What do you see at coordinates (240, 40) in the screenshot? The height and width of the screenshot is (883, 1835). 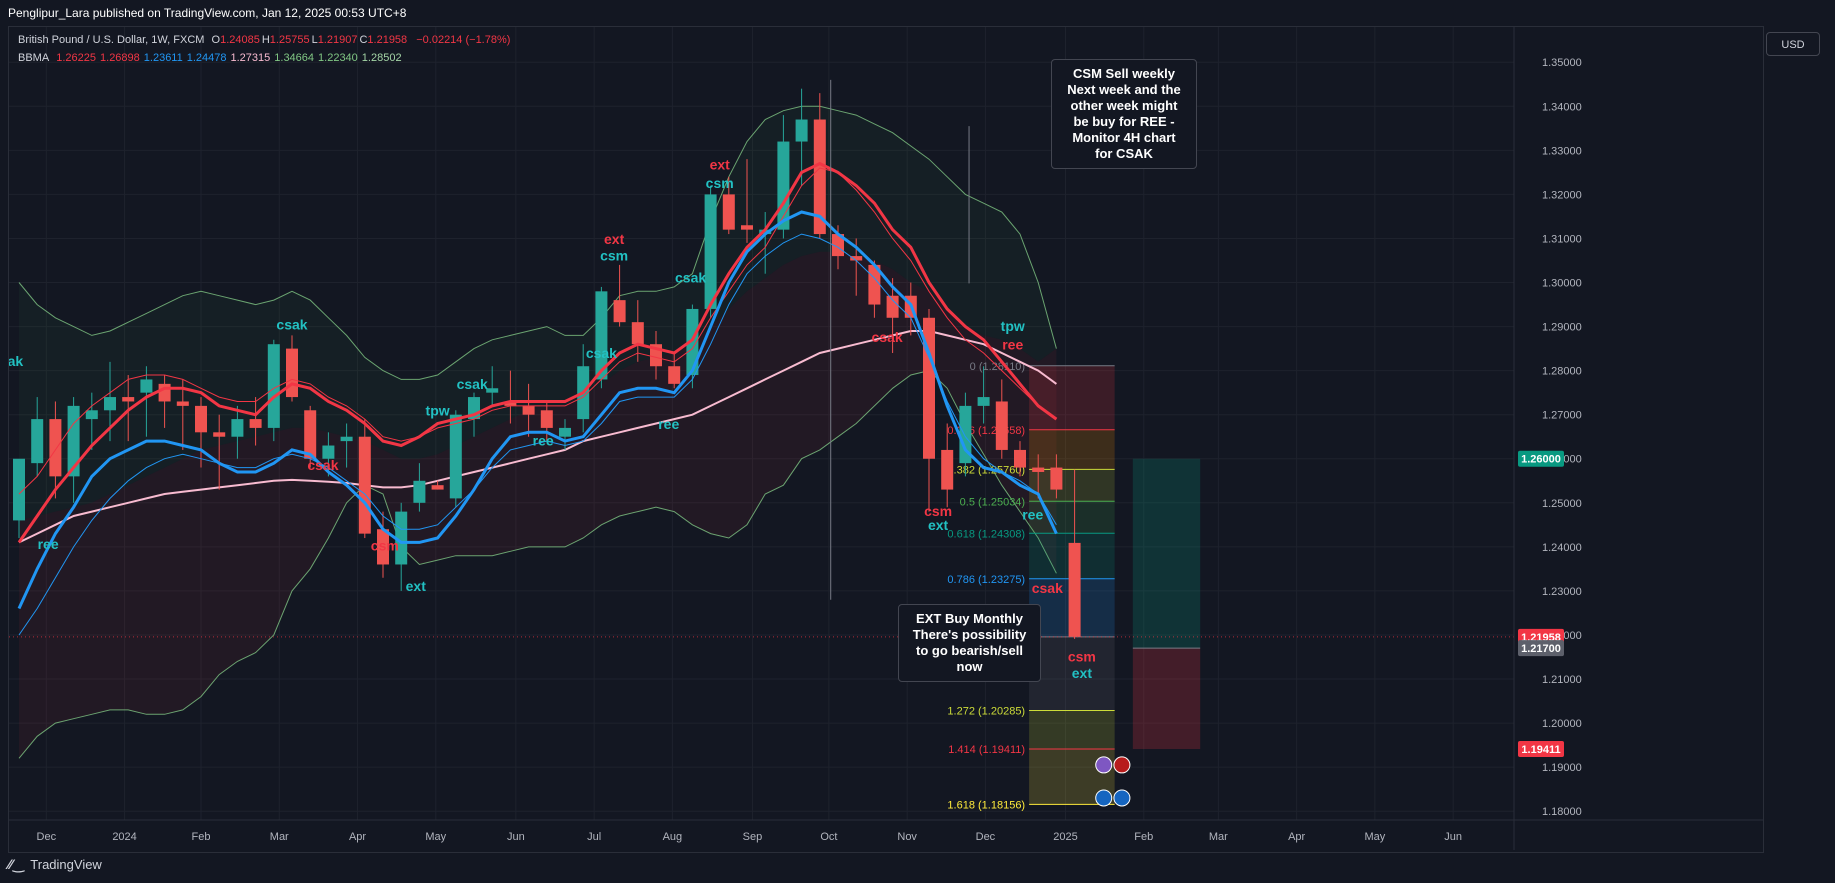 I see `ohlc-value: 1.24085` at bounding box center [240, 40].